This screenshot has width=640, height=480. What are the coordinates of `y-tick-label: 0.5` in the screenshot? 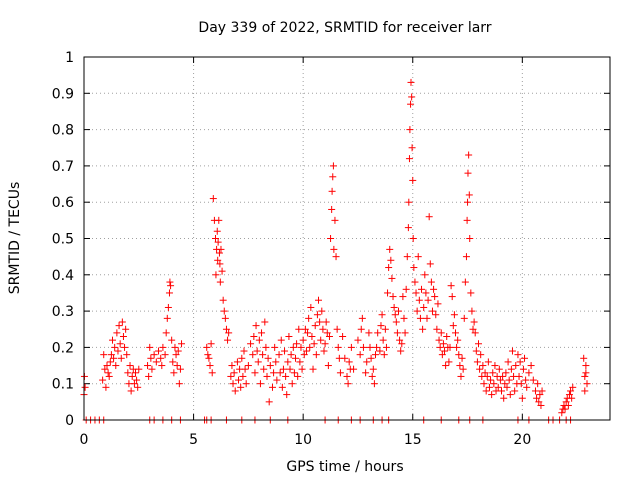 It's located at (63, 240).